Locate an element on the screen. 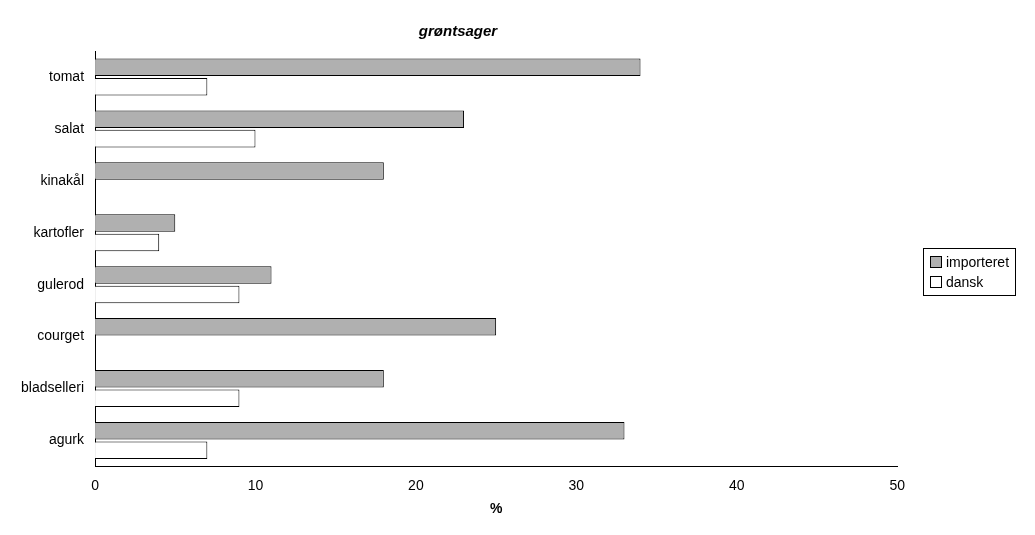  y-tick-label: tomat is located at coordinates (67, 75).